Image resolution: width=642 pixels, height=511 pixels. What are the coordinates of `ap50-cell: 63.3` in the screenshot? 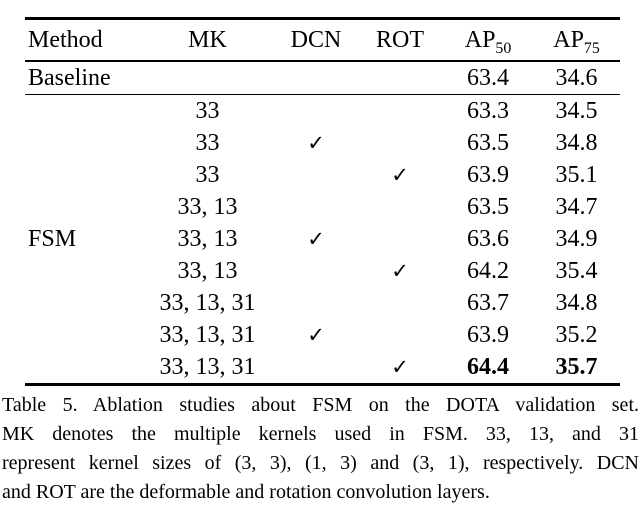 It's located at (488, 111).